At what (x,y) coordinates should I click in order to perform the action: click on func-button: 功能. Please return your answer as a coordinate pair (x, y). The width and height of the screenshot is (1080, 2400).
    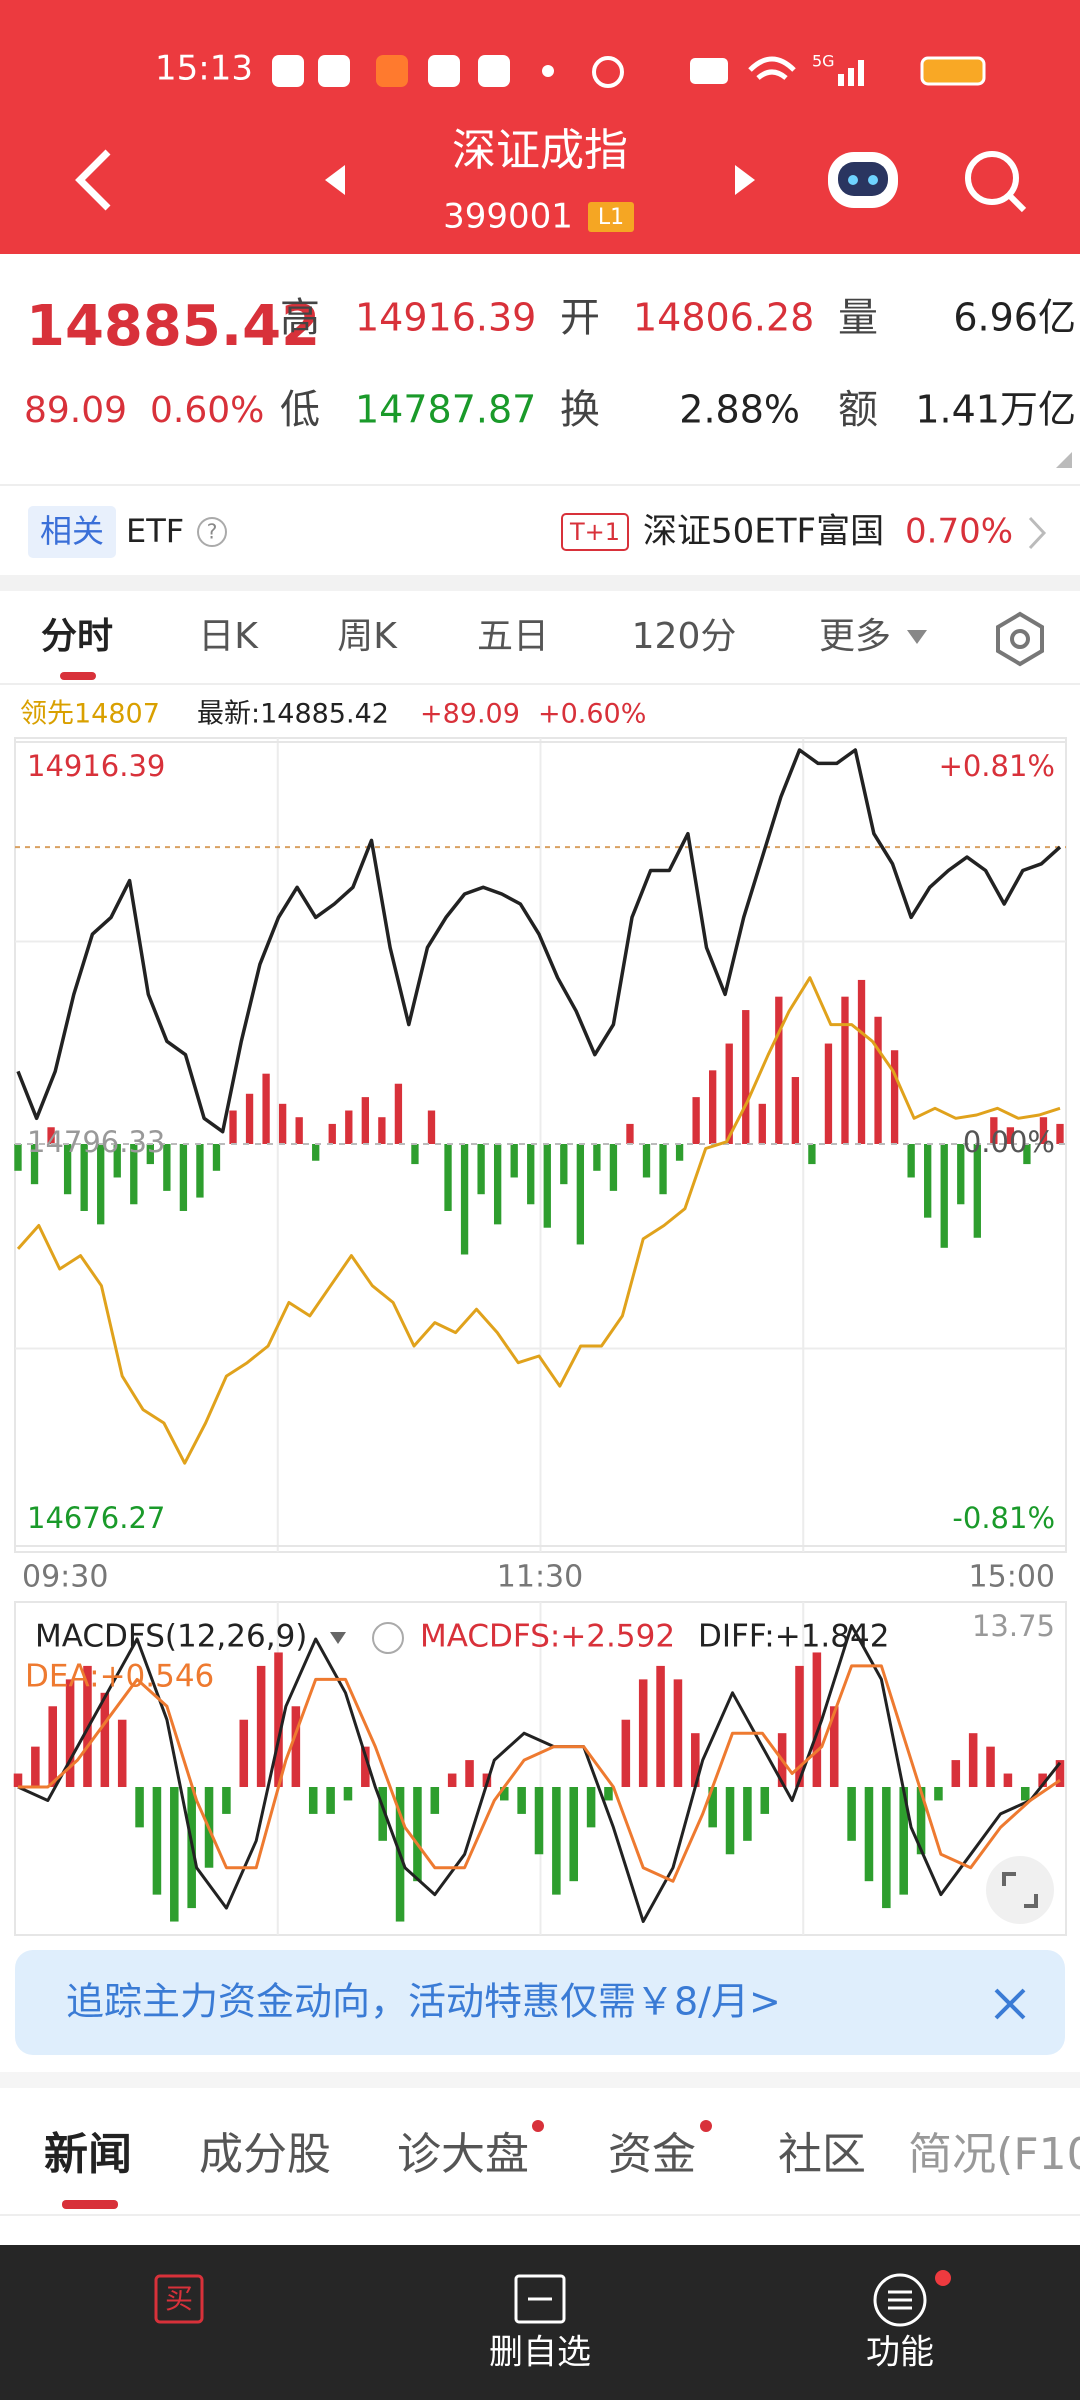
    Looking at the image, I should click on (908, 2321).